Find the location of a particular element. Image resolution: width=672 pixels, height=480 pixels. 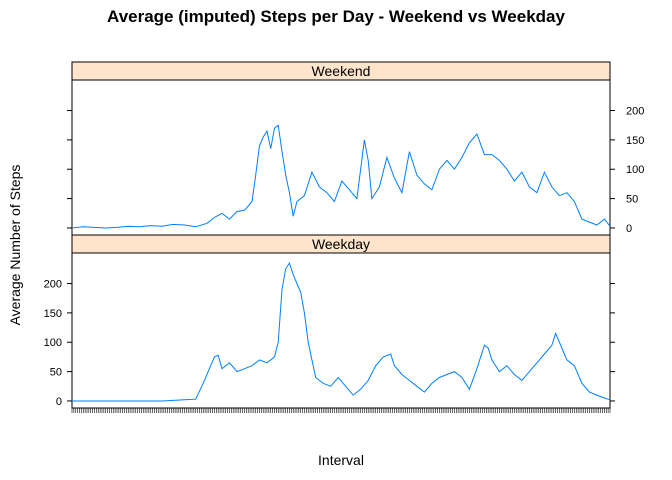

y-axis-label: Average Number of Steps is located at coordinates (15, 245).